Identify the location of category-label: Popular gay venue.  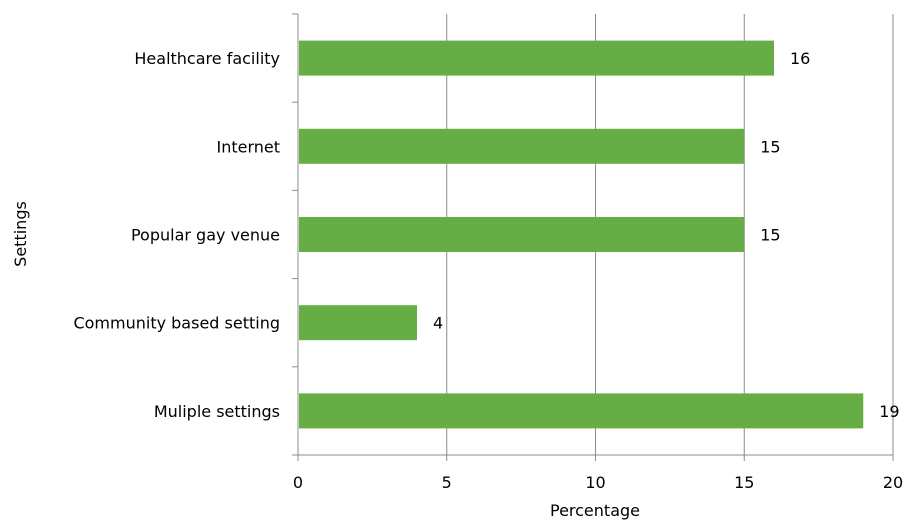
(205, 235).